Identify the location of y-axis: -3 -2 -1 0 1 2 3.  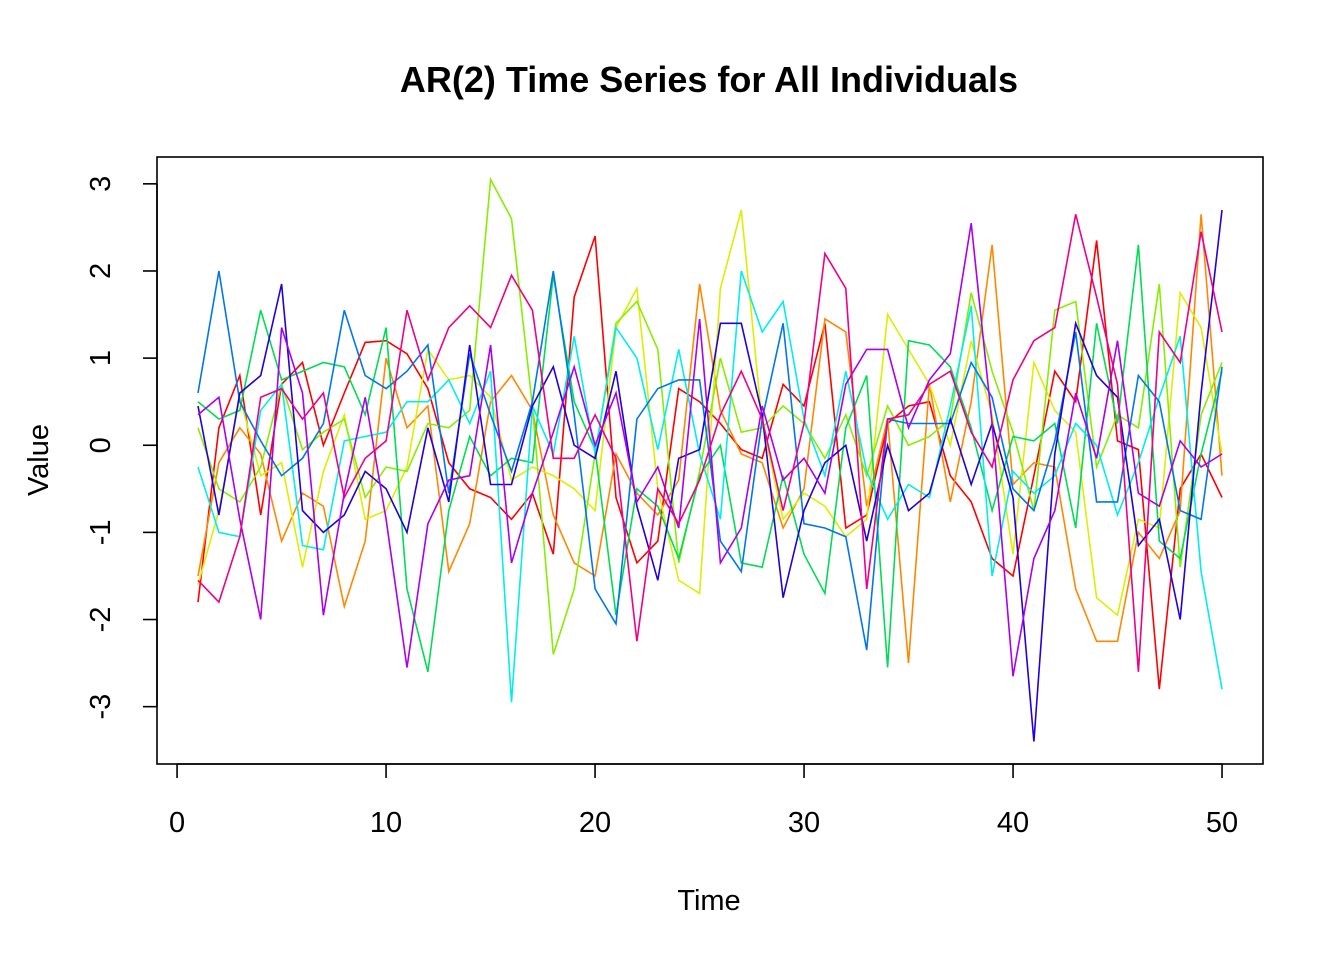
(121, 448).